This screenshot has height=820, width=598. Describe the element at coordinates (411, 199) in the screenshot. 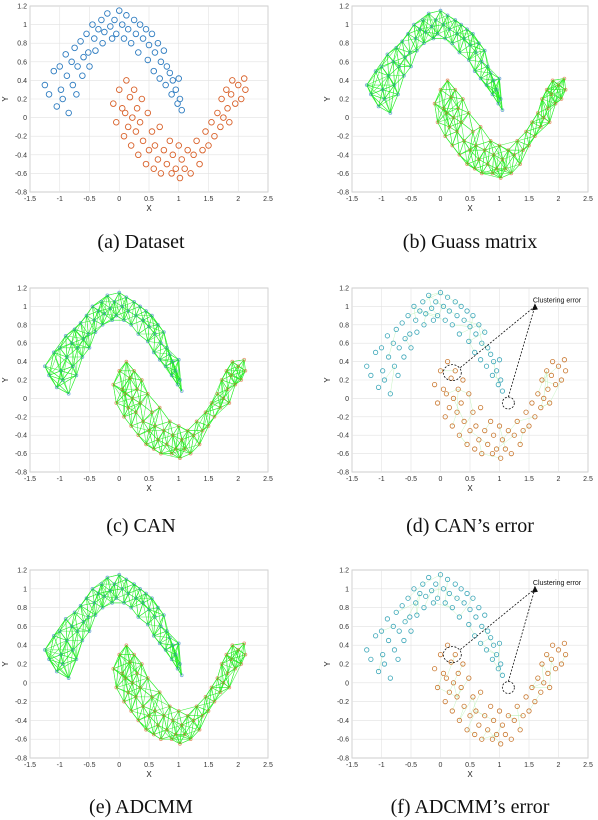

I see `x-tick-label: -0.5` at that location.